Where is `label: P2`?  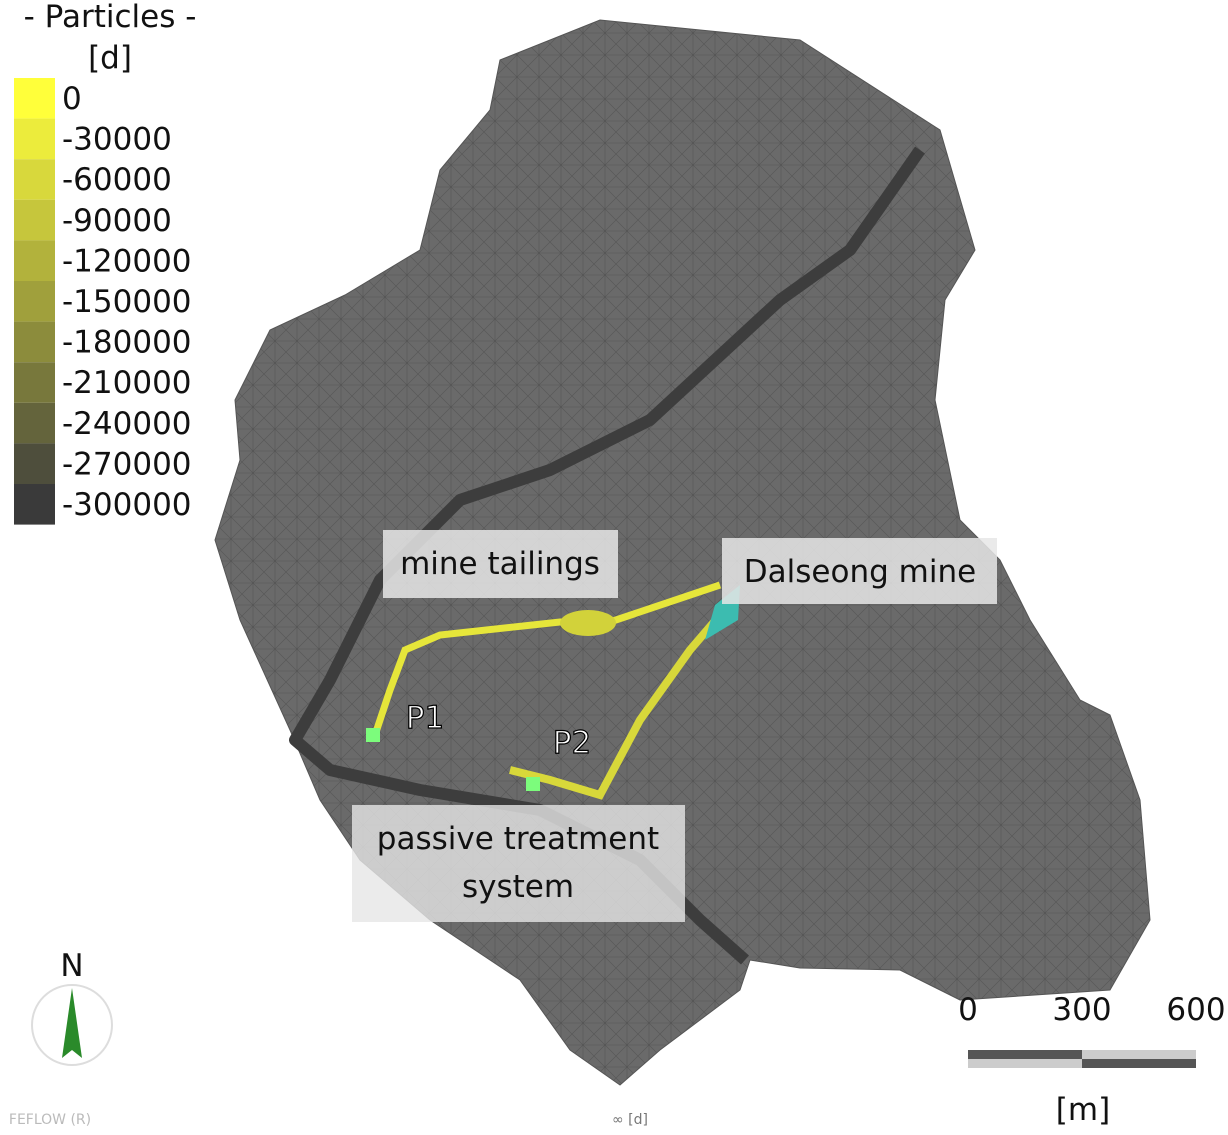 label: P2 is located at coordinates (572, 743).